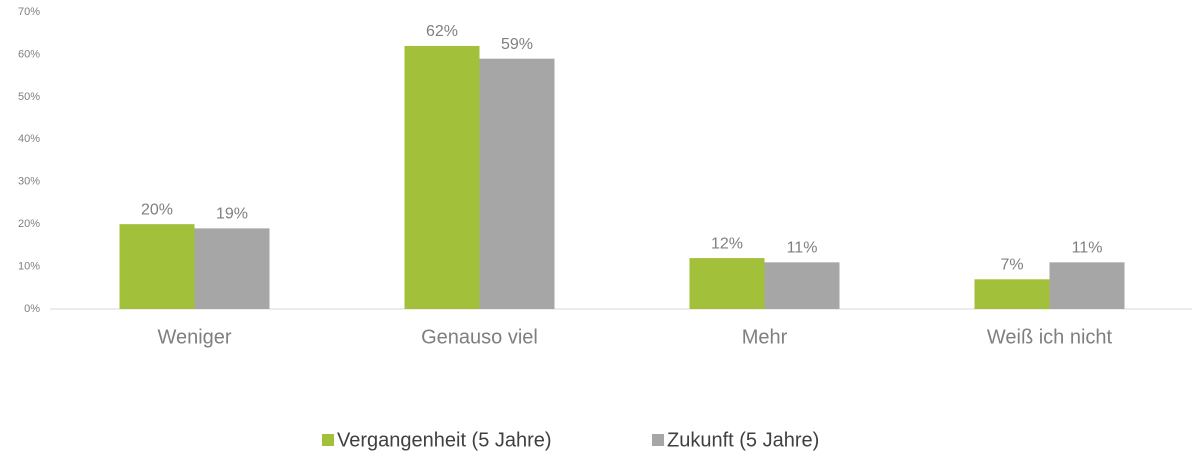  Describe the element at coordinates (479, 337) in the screenshot. I see `x-tick-label: Genauso viel` at that location.